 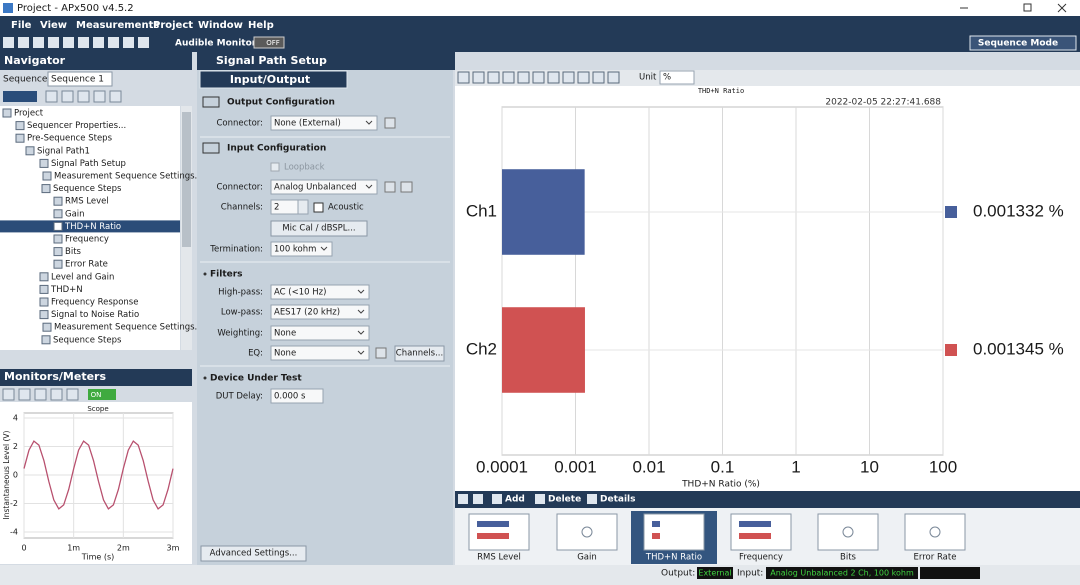 What do you see at coordinates (70, 139) in the screenshot?
I see `tree-item: Pre-Sequence Steps` at bounding box center [70, 139].